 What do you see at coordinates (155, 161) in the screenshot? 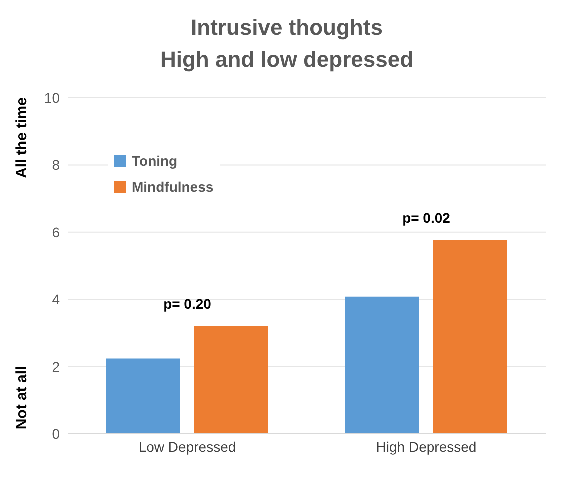
I see `legend-label: Toning` at bounding box center [155, 161].